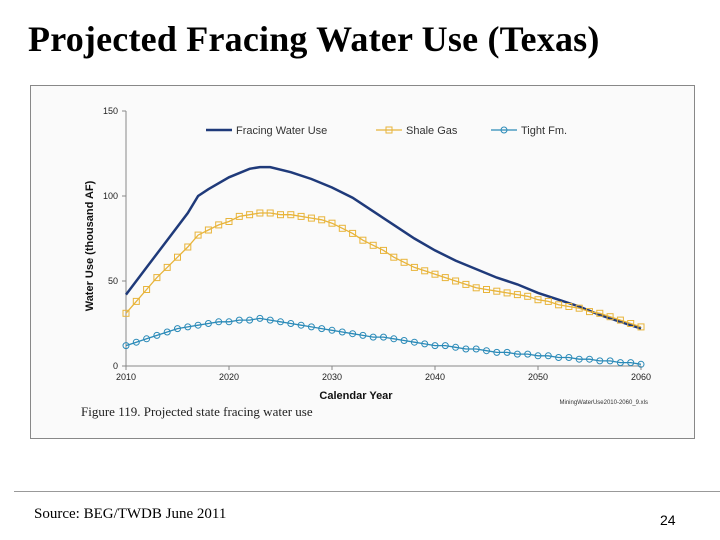  What do you see at coordinates (229, 377) in the screenshot?
I see `x-tick-label: 2020` at bounding box center [229, 377].